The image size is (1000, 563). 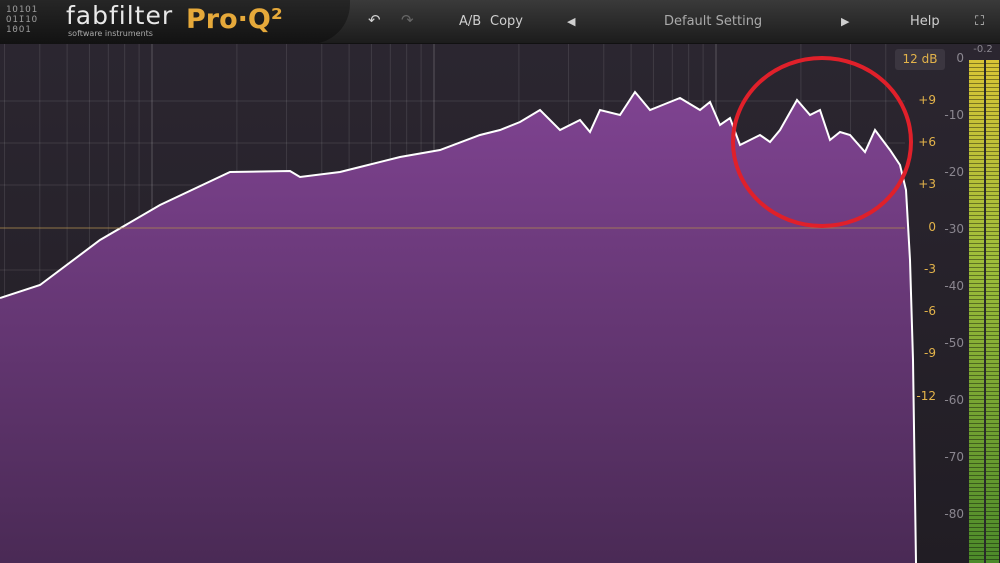 I want to click on db-scale-label: -10, so click(x=954, y=115).